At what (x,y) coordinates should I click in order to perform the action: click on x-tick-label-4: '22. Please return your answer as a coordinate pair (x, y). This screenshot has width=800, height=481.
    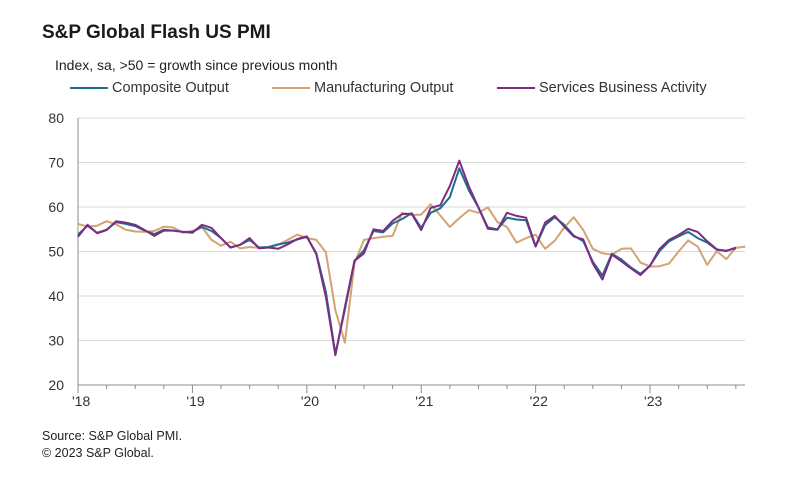
    Looking at the image, I should click on (539, 401).